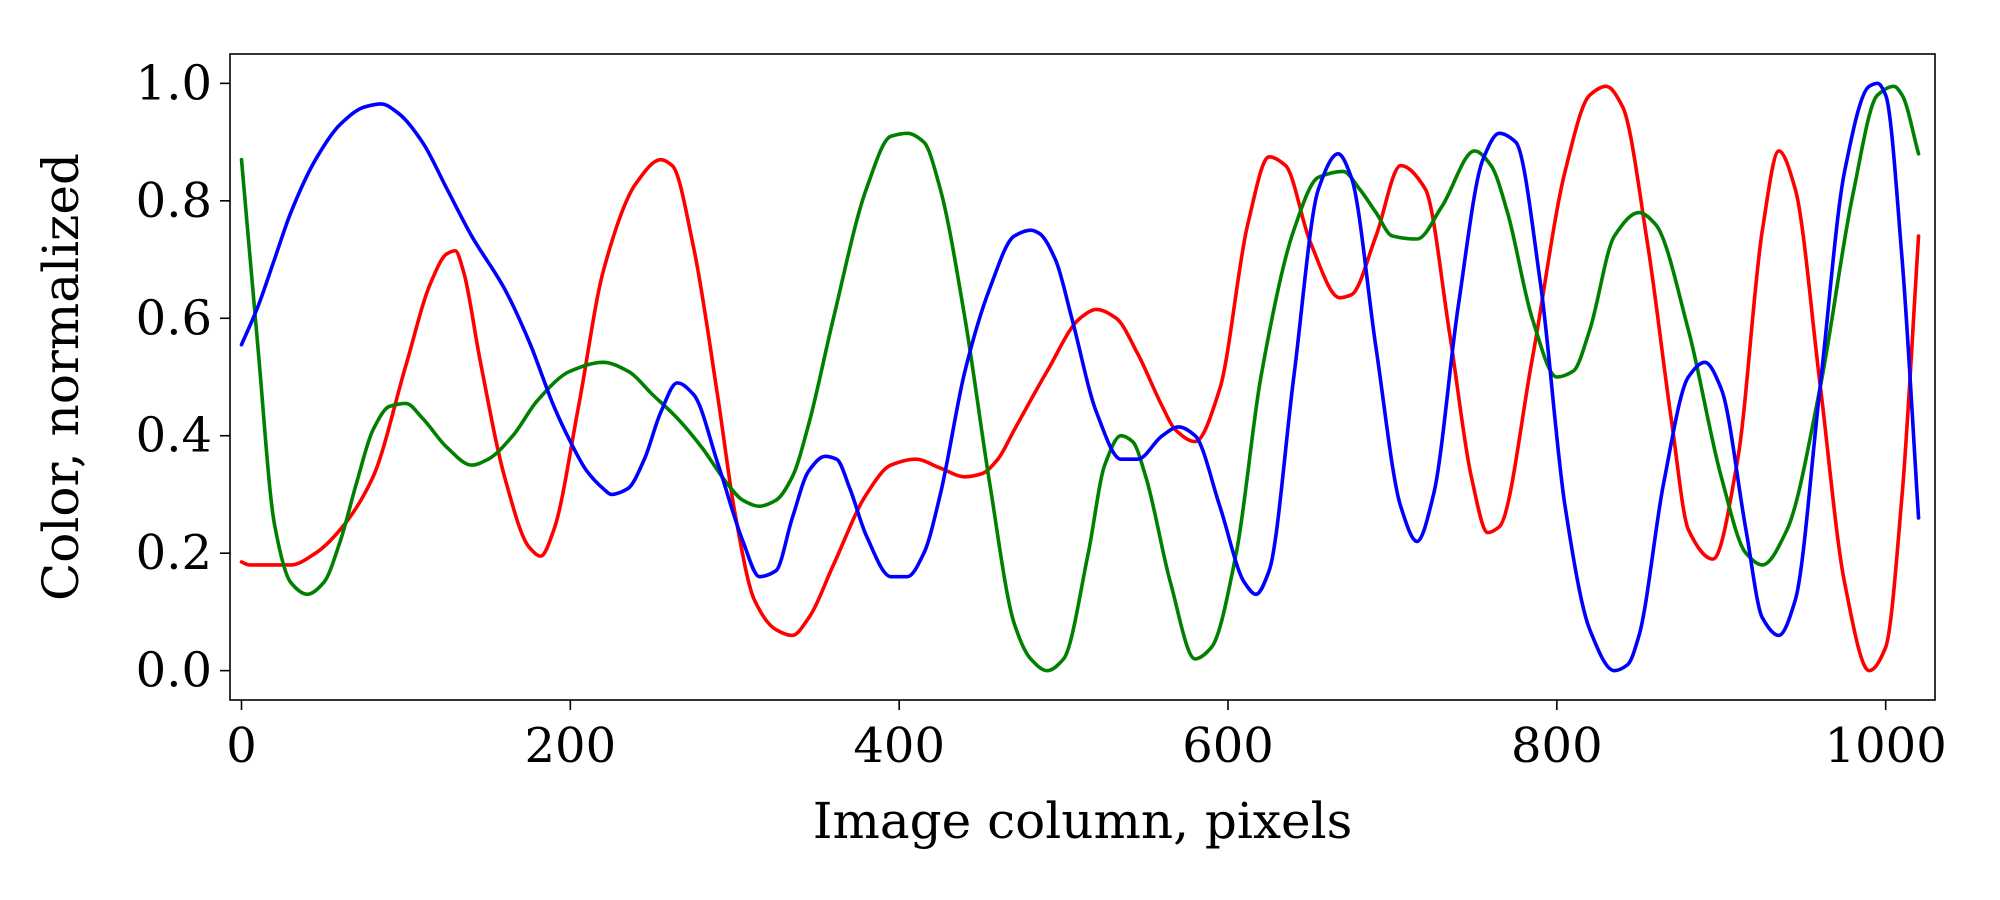 Image resolution: width=2000 pixels, height=900 pixels. I want to click on x-tick-label: 0, so click(241, 746).